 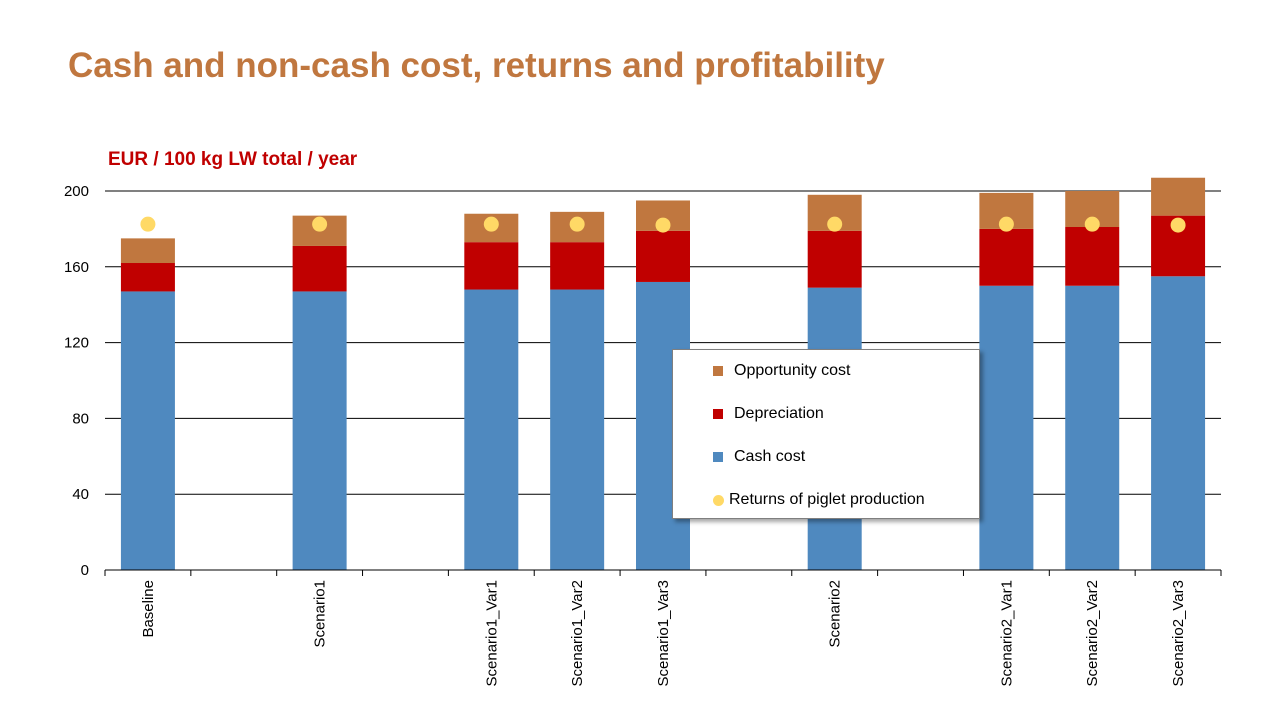 What do you see at coordinates (148, 609) in the screenshot?
I see `x-tick-label-0: Baseline` at bounding box center [148, 609].